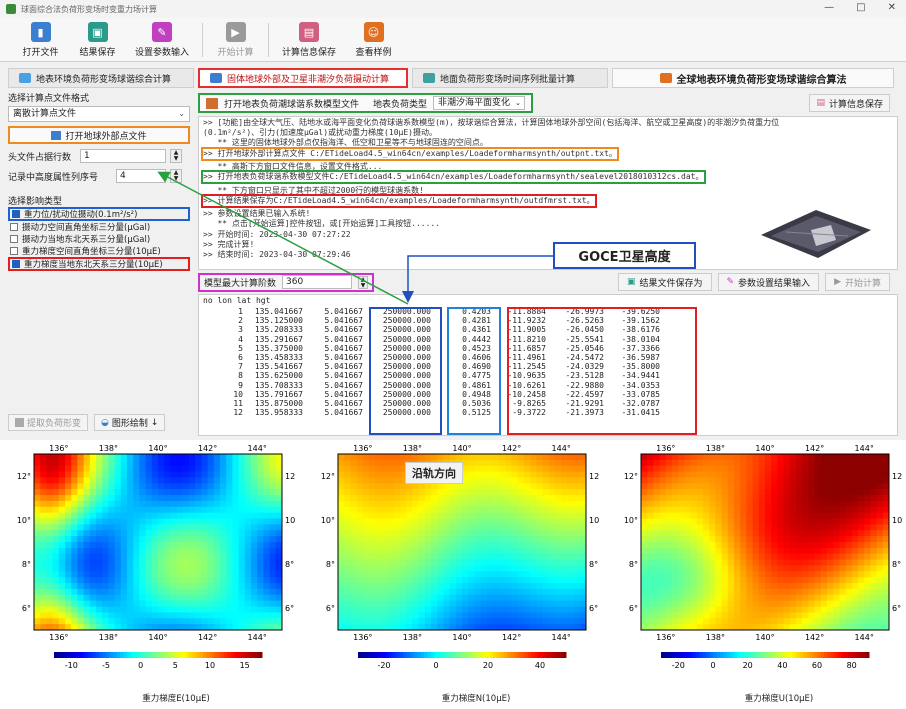 The image size is (906, 709). I want to click on open-file-button: ▮ 打开文件, so click(40, 39).